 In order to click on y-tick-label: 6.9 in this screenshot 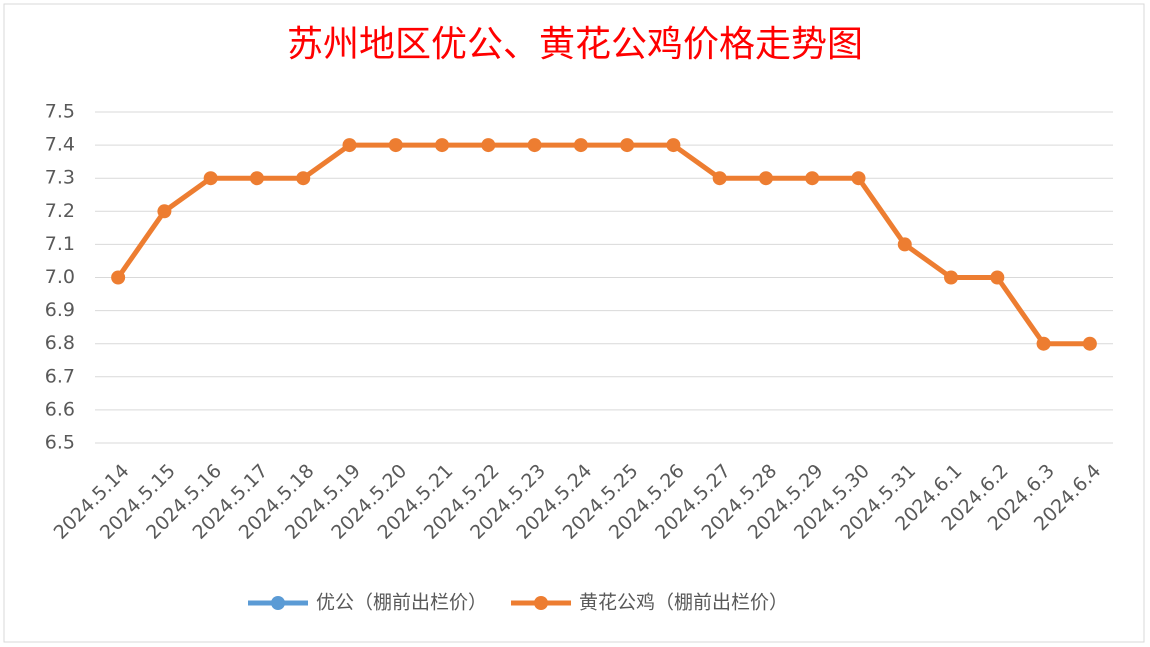, I will do `click(60, 310)`.